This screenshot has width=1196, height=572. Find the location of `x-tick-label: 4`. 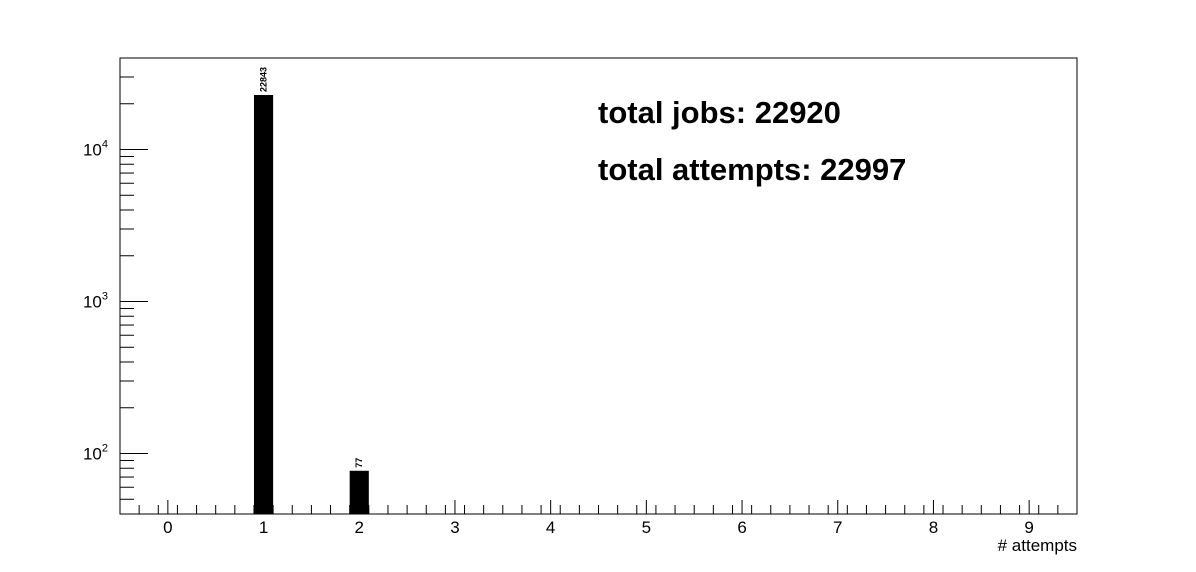

x-tick-label: 4 is located at coordinates (550, 527).